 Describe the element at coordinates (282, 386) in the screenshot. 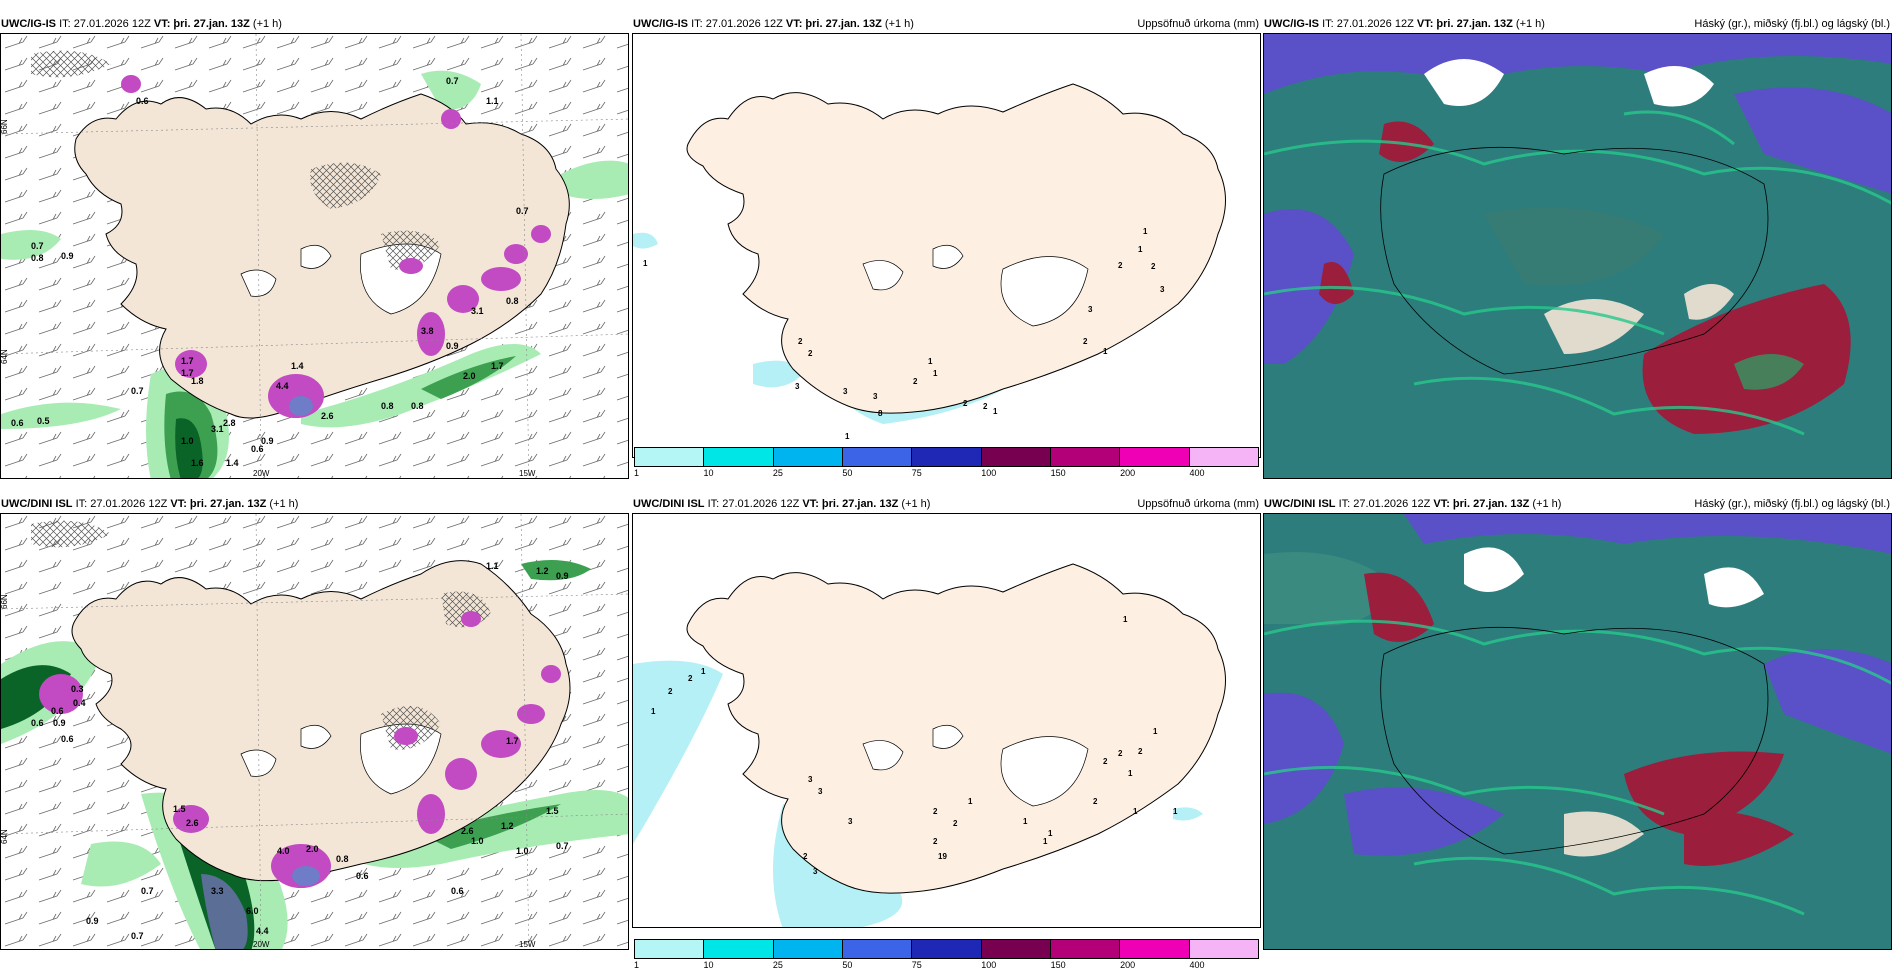

I see `svg-text: 4.4` at that location.